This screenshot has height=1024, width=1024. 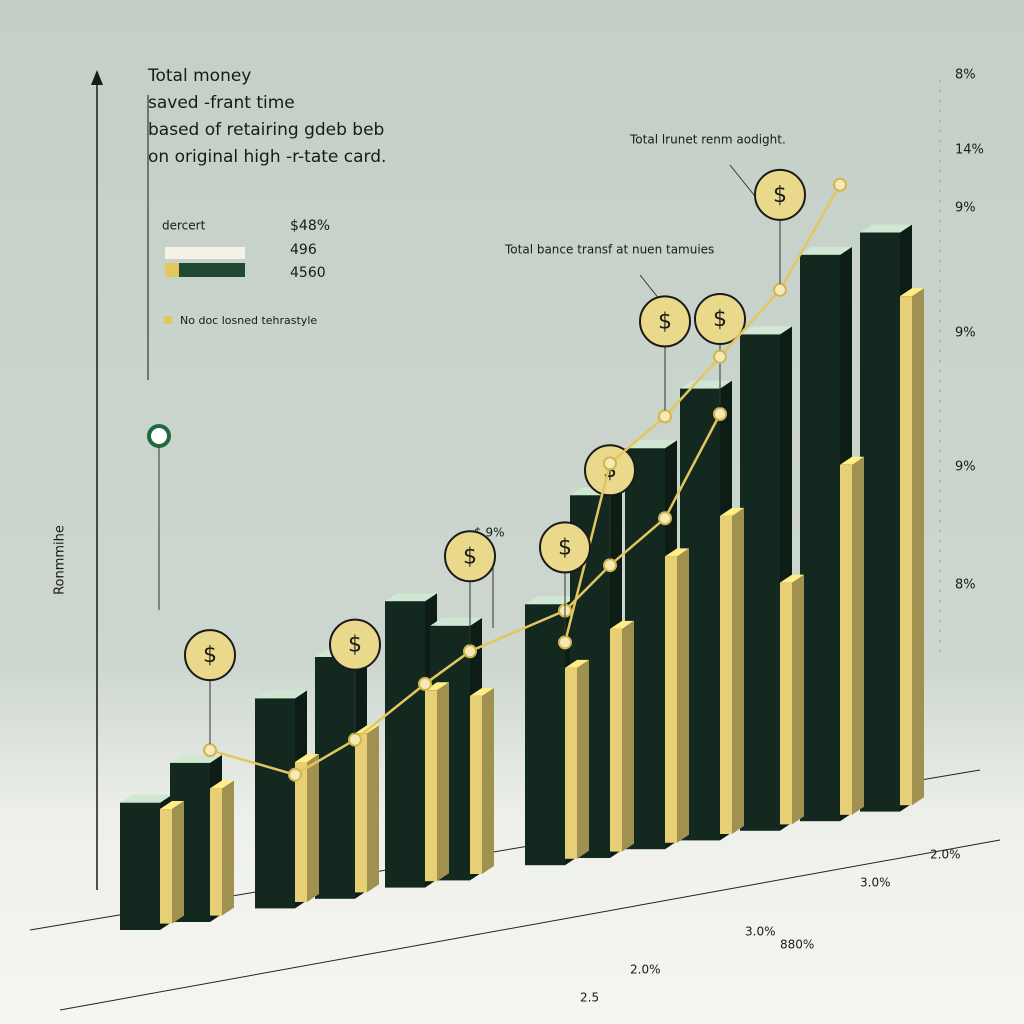 What do you see at coordinates (969, 150) in the screenshot?
I see `right-label: 14%` at bounding box center [969, 150].